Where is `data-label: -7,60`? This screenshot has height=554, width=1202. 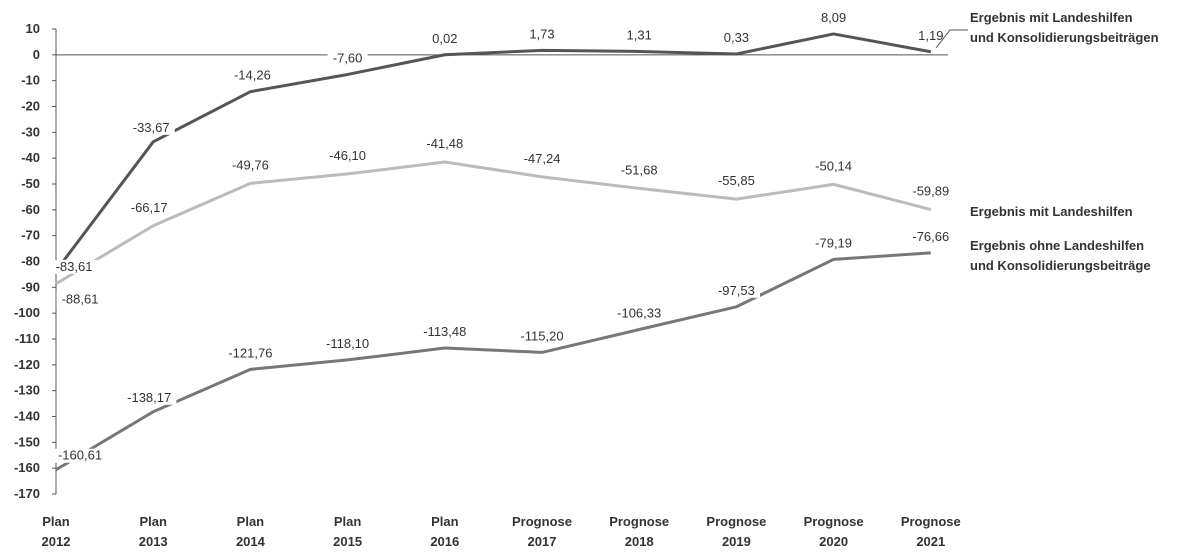
data-label: -7,60 is located at coordinates (348, 57).